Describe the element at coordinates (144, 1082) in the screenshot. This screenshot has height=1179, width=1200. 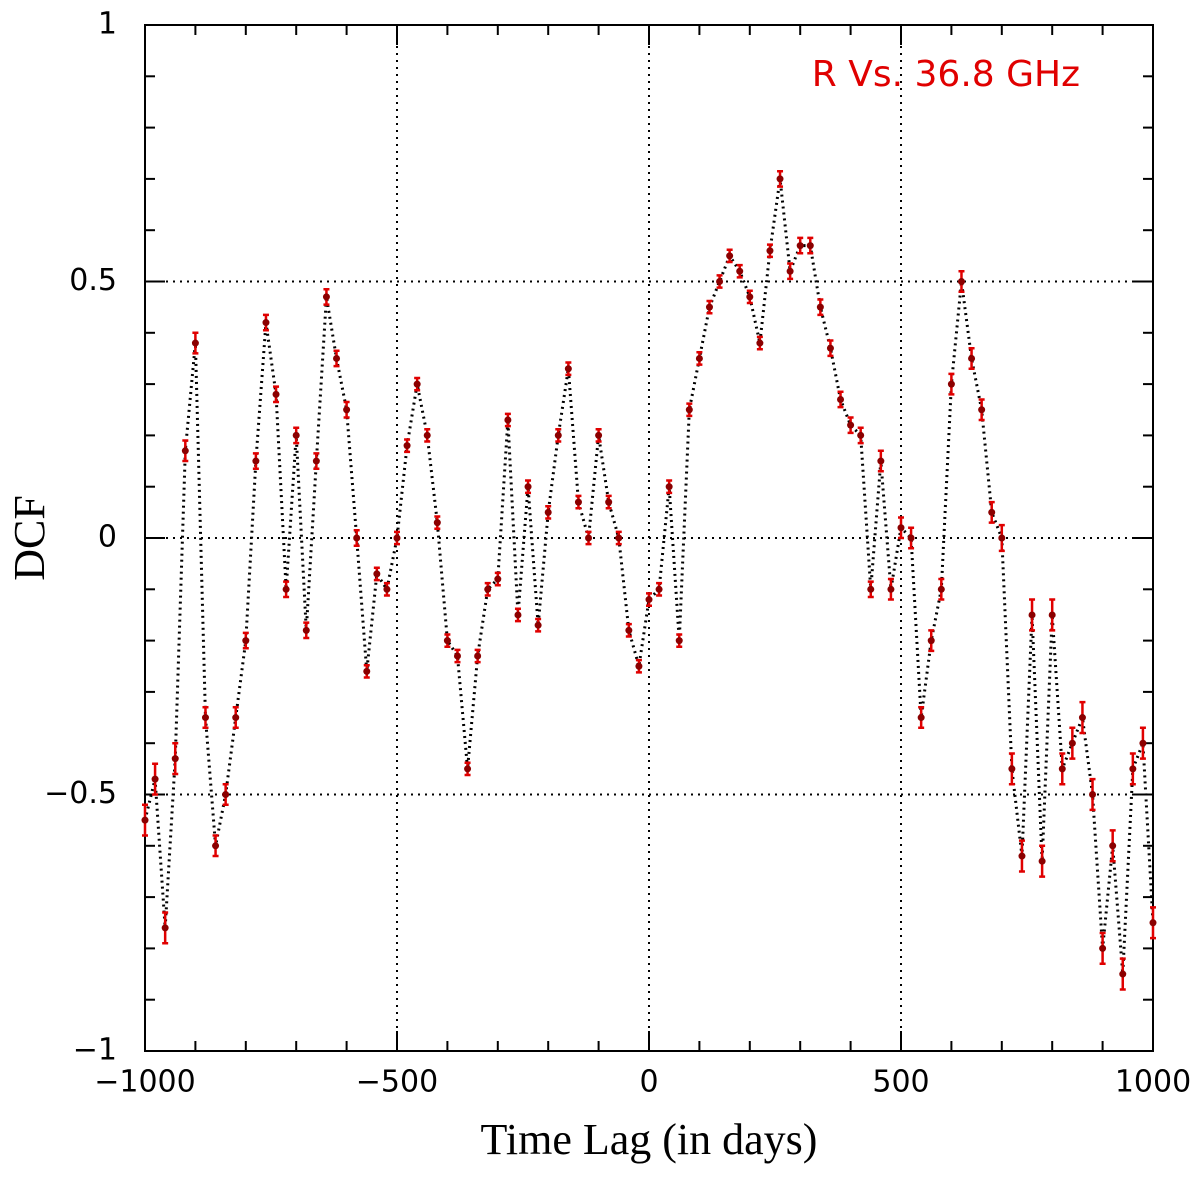
I see `x-tick-label: −1000` at that location.